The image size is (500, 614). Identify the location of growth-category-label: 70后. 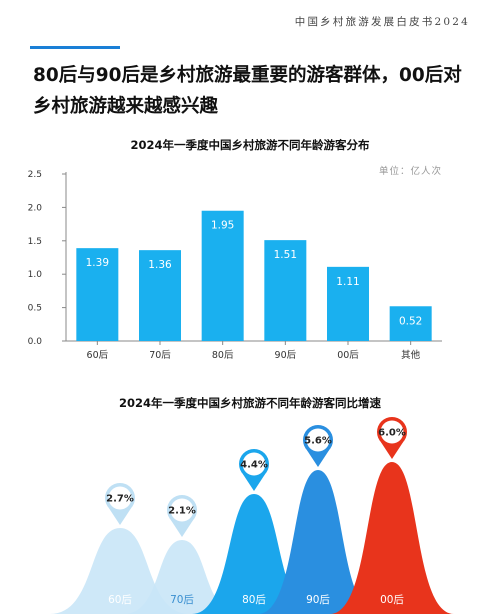
(182, 600).